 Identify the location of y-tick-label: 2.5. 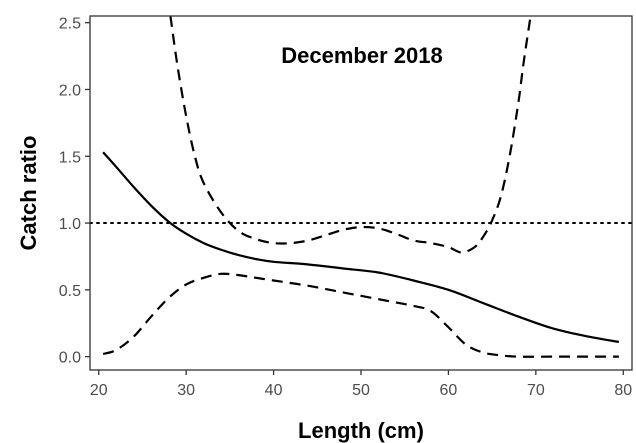
(70, 24).